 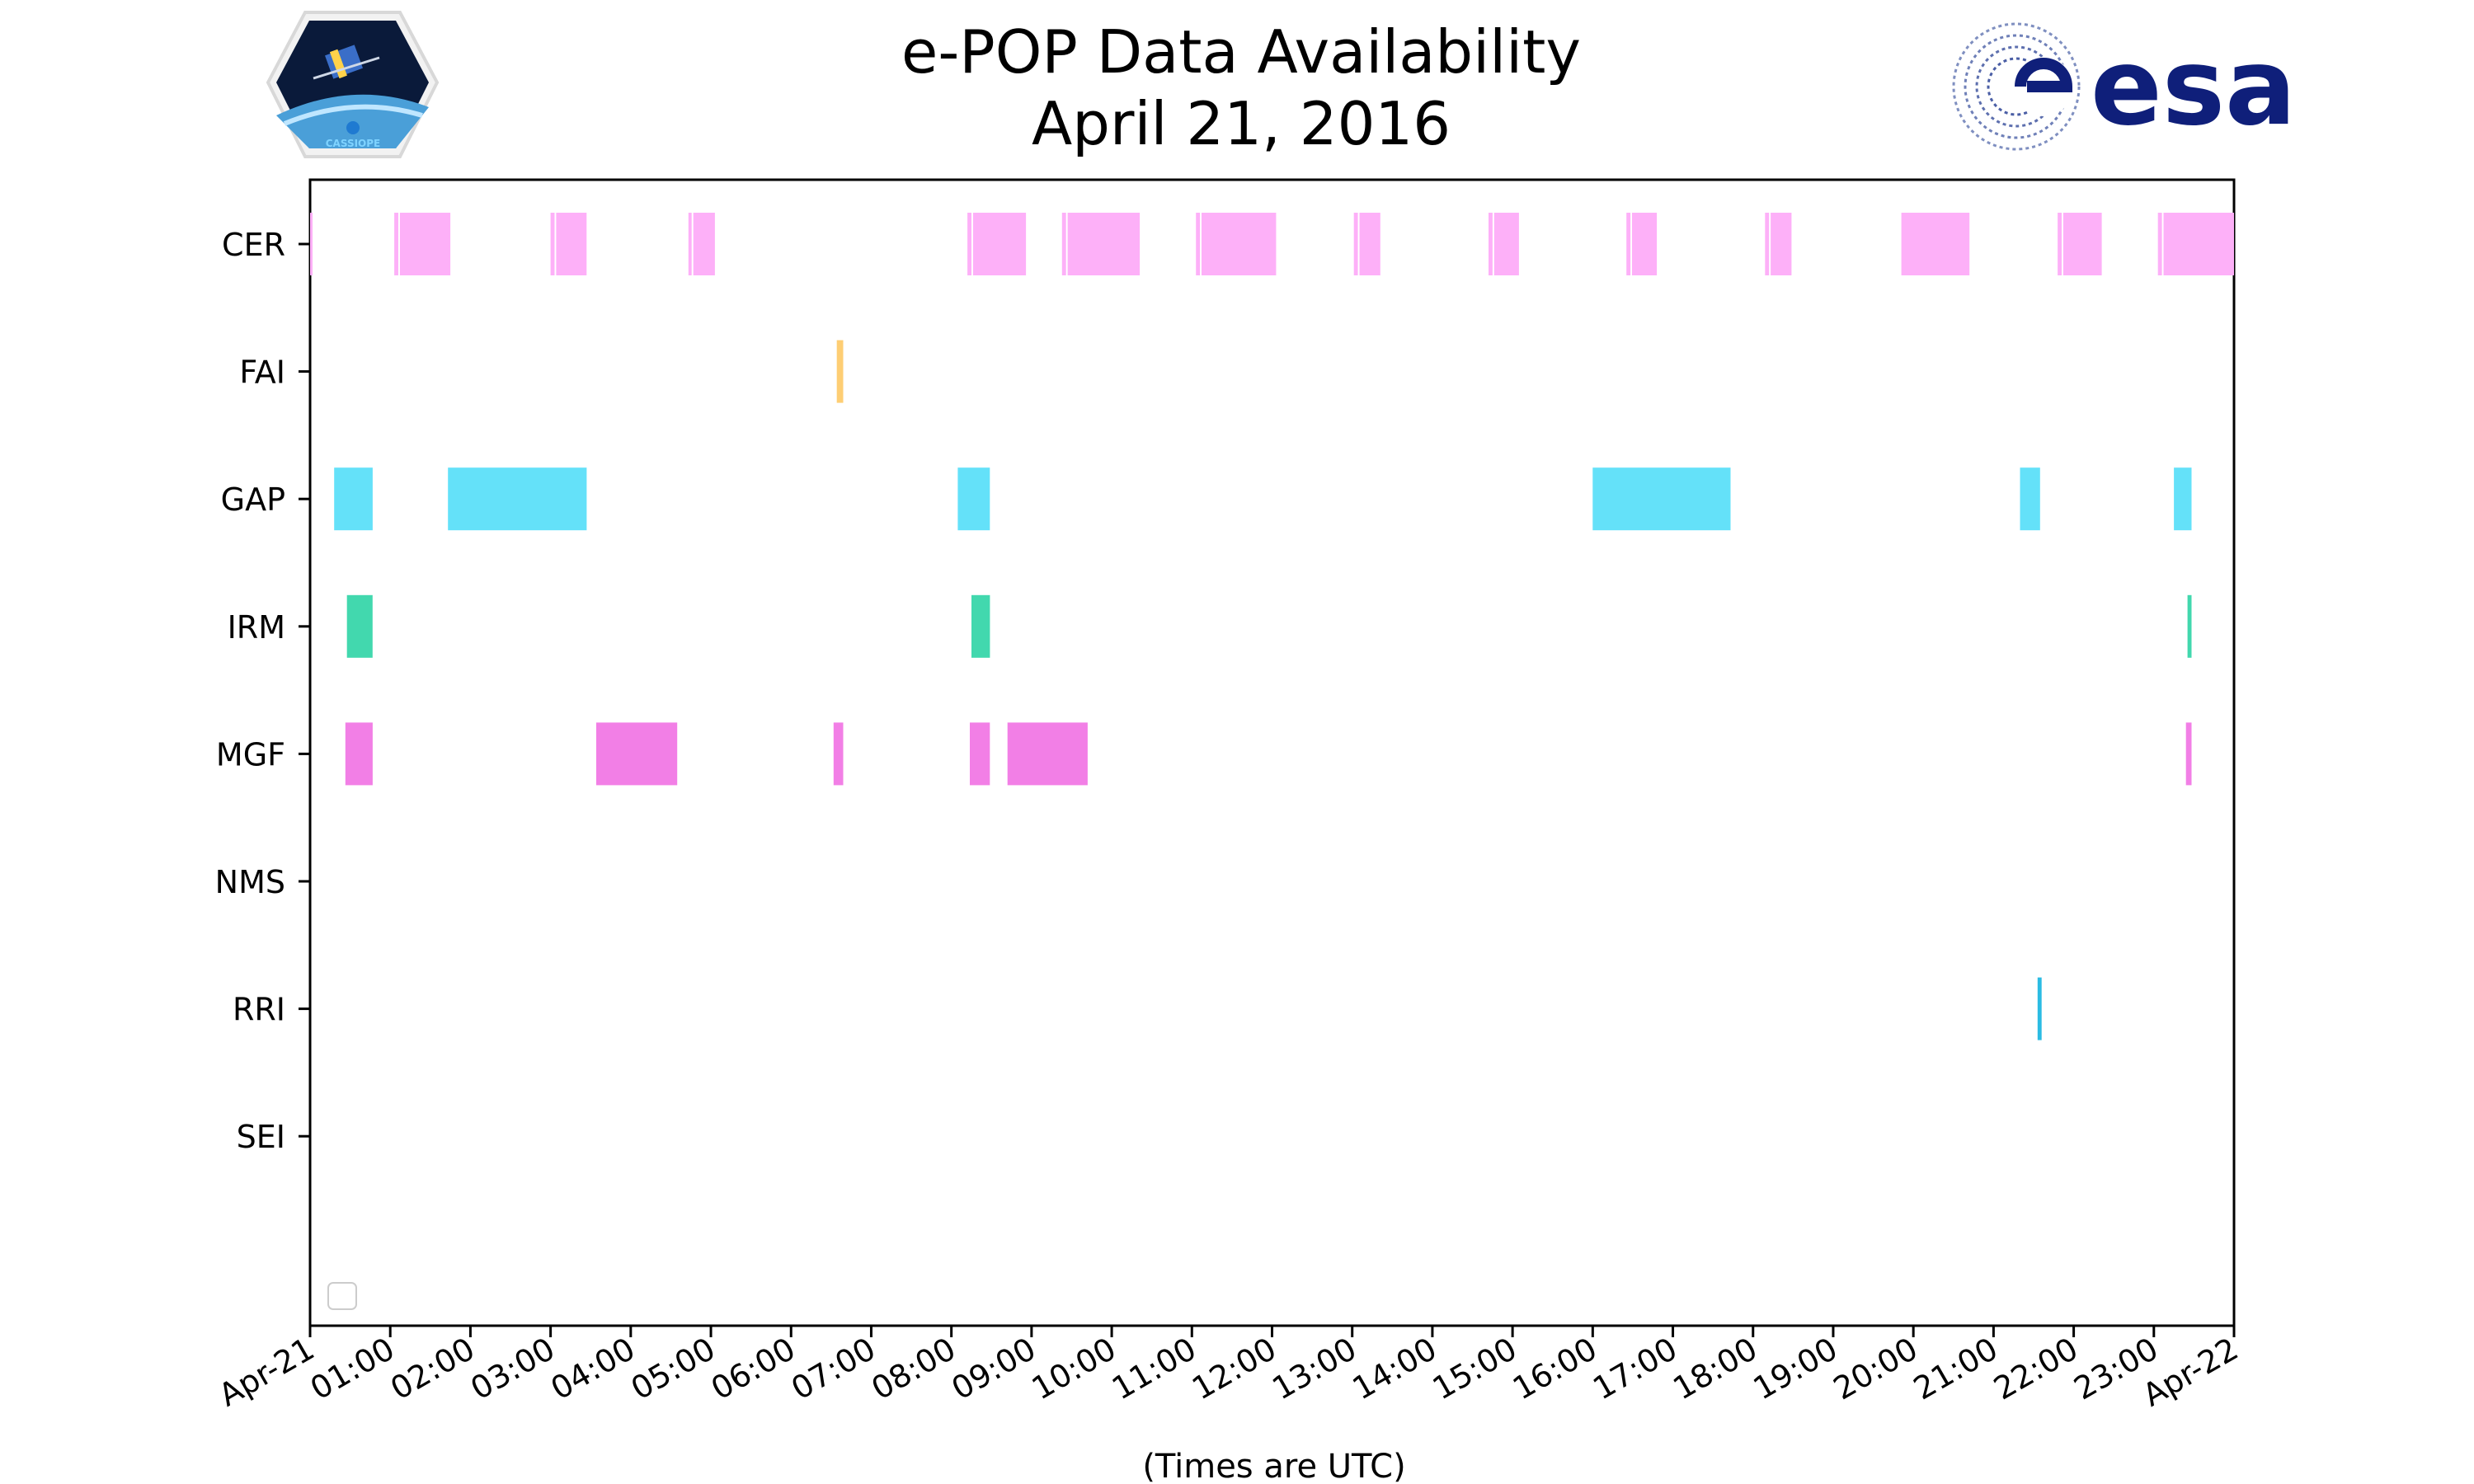 What do you see at coordinates (1955, 1369) in the screenshot?
I see `x-tick-label-21: 21:00` at bounding box center [1955, 1369].